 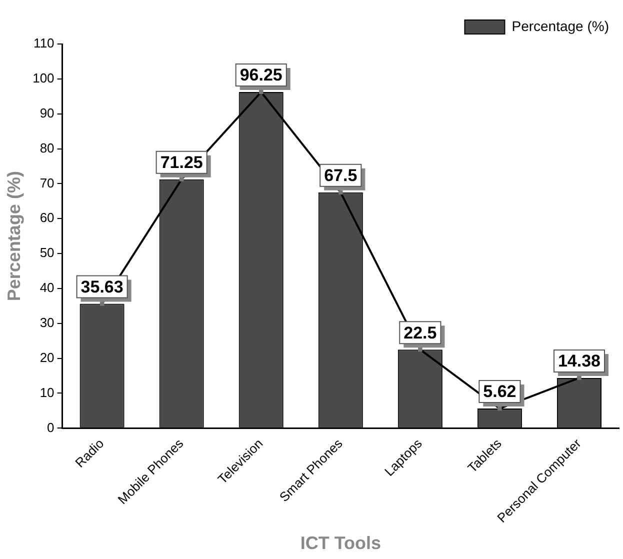 I want to click on data-label: 22.5, so click(x=420, y=332).